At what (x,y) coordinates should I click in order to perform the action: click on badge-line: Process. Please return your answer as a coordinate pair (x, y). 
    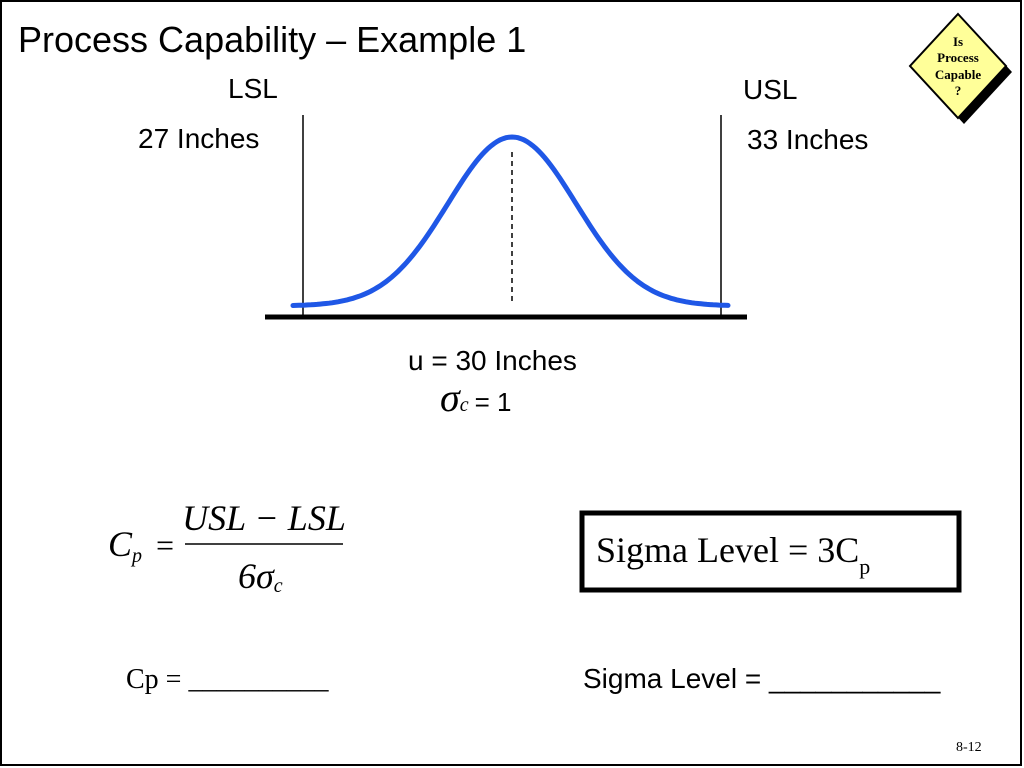
    Looking at the image, I should click on (958, 57).